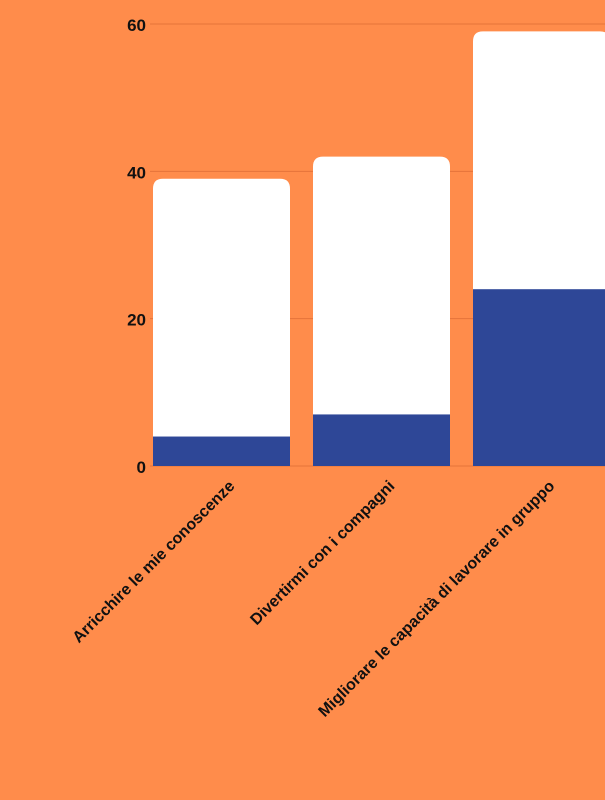 This screenshot has width=605, height=800. What do you see at coordinates (136, 172) in the screenshot?
I see `y-tick-label: 40` at bounding box center [136, 172].